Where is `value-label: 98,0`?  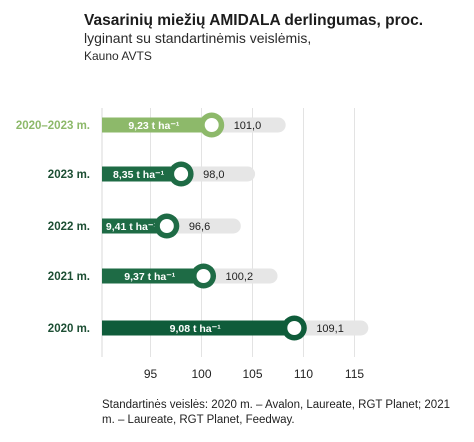
value-label: 98,0 is located at coordinates (213, 175).